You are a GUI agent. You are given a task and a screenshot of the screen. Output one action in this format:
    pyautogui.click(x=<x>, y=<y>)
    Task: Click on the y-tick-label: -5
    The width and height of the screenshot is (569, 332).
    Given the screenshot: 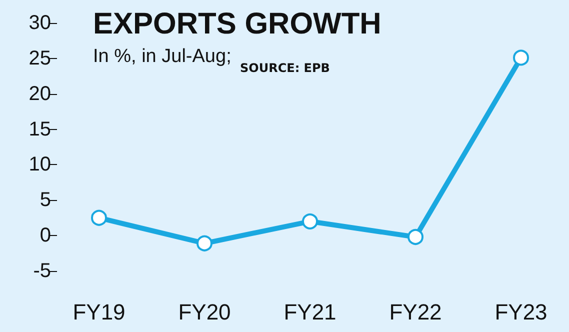 What is the action you would take?
    pyautogui.click(x=42, y=271)
    